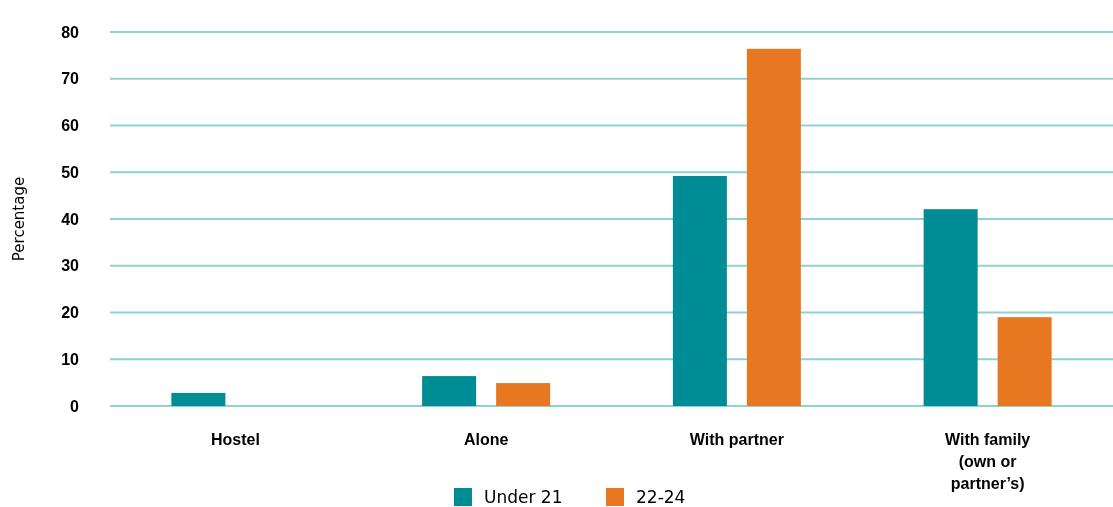 The image size is (1113, 507). What do you see at coordinates (486, 440) in the screenshot?
I see `x-tick-label: Alone` at bounding box center [486, 440].